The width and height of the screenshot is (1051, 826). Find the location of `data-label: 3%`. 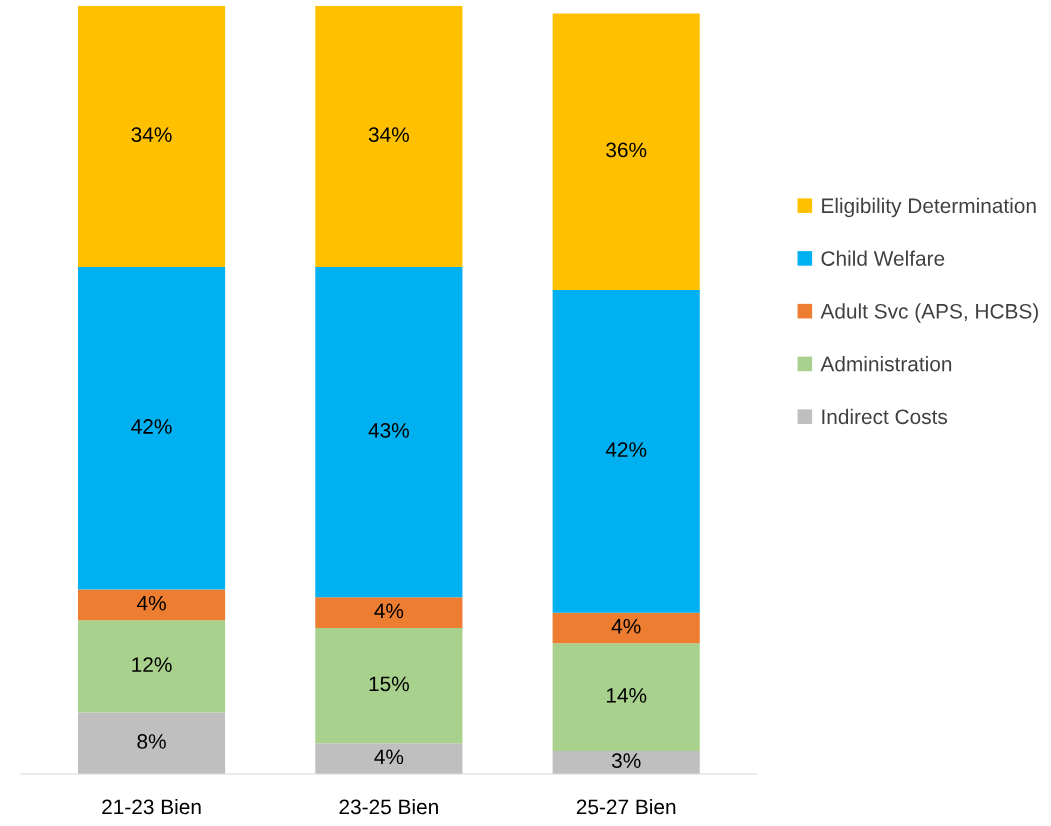

data-label: 3% is located at coordinates (626, 761).